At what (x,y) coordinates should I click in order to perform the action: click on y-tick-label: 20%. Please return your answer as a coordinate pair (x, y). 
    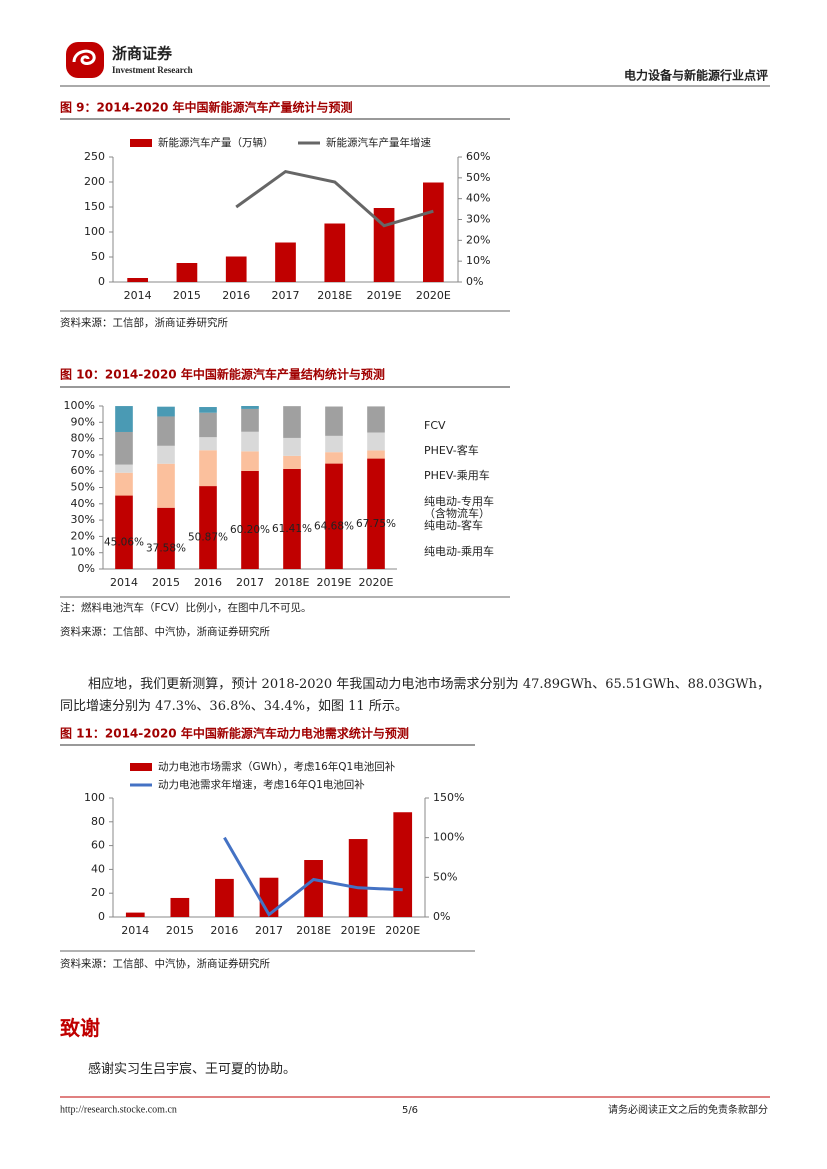
    Looking at the image, I should click on (83, 535).